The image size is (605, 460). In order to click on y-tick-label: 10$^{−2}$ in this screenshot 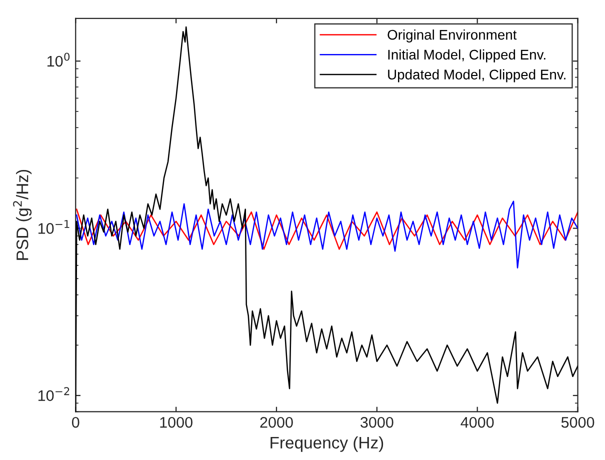, I will do `click(54, 394)`.